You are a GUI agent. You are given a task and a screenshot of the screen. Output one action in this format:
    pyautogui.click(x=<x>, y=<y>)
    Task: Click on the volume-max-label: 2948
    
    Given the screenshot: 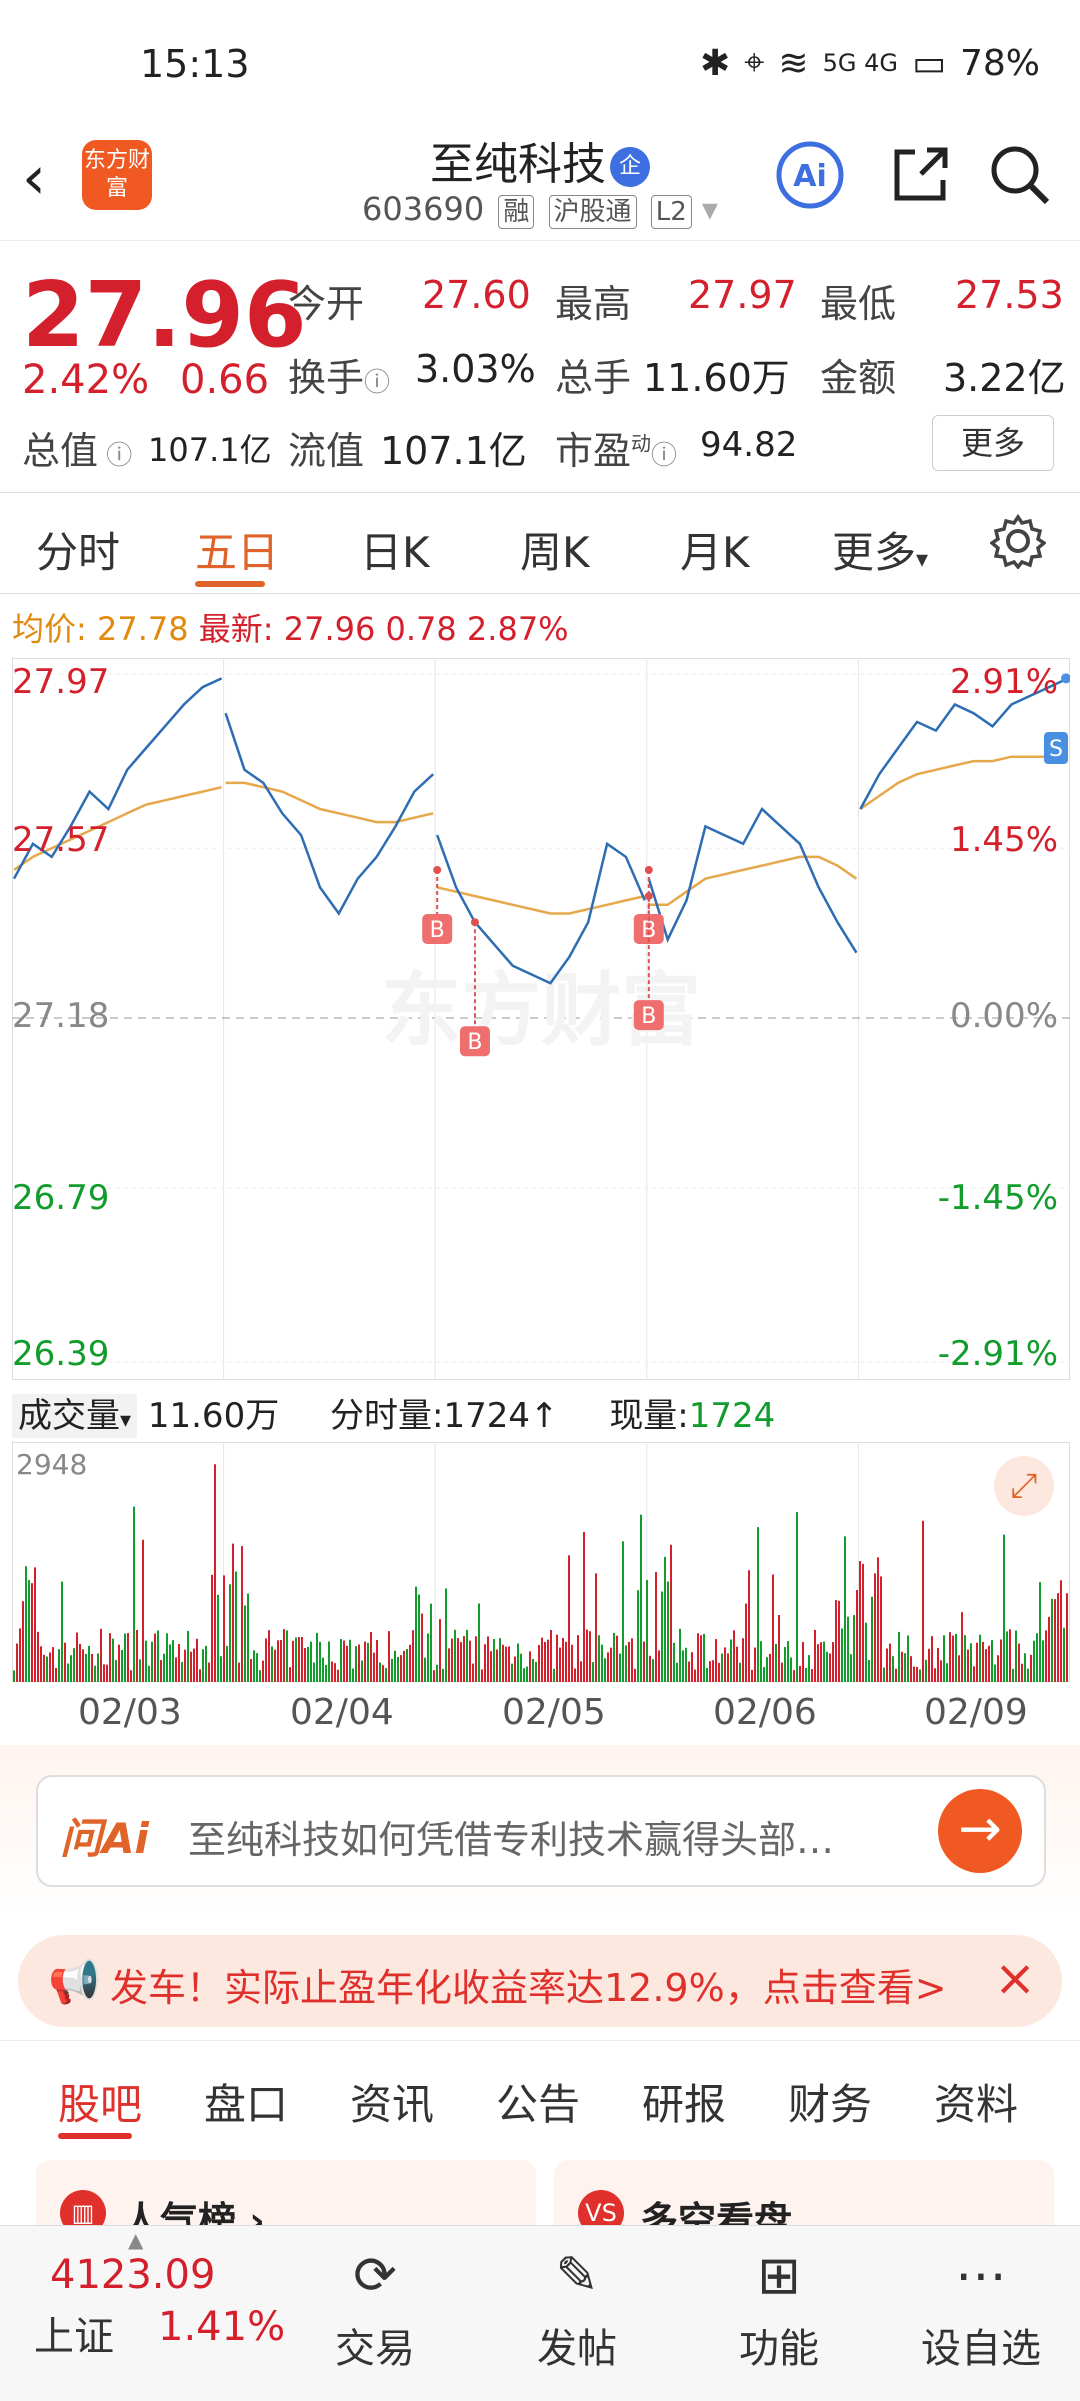 What is the action you would take?
    pyautogui.click(x=52, y=1464)
    